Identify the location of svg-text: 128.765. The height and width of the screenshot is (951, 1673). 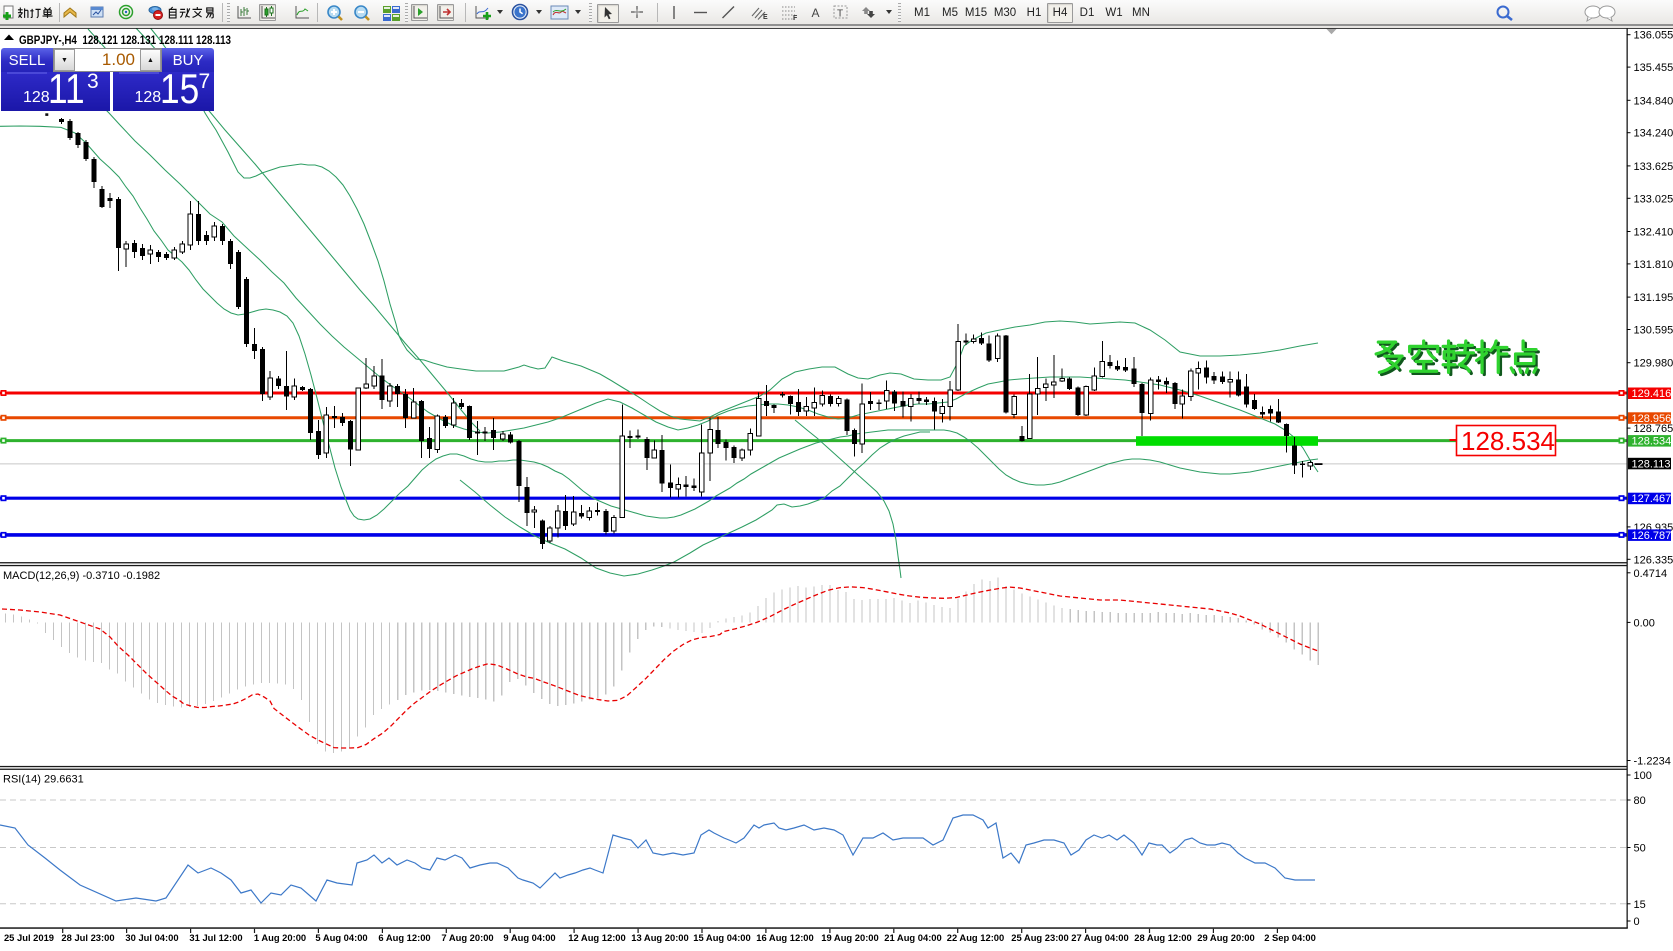
(1653, 429).